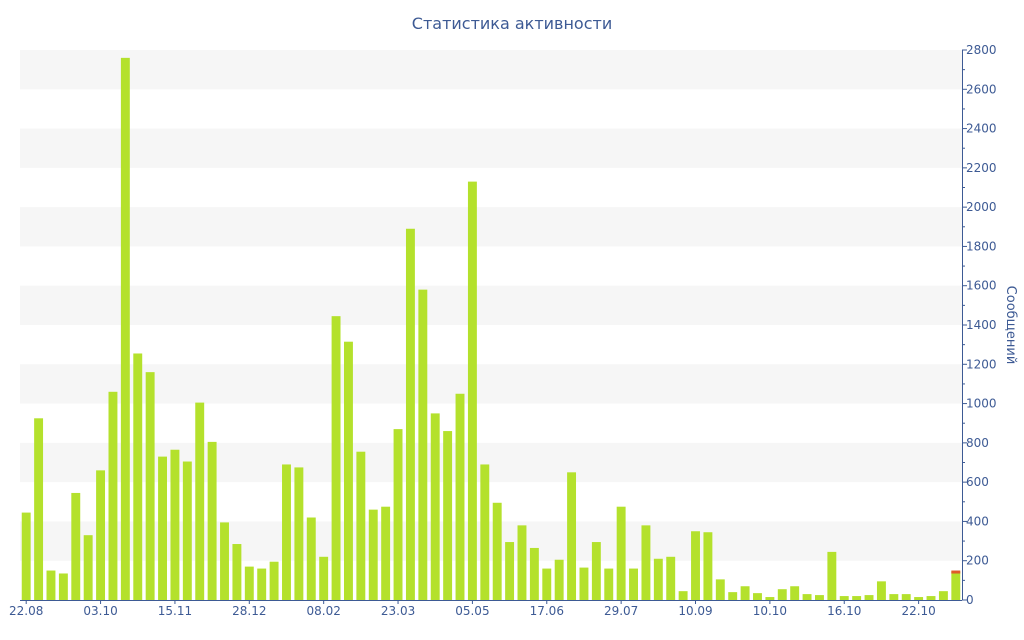 This screenshot has width=1024, height=640. I want to click on y-tick-label: 800, so click(977, 443).